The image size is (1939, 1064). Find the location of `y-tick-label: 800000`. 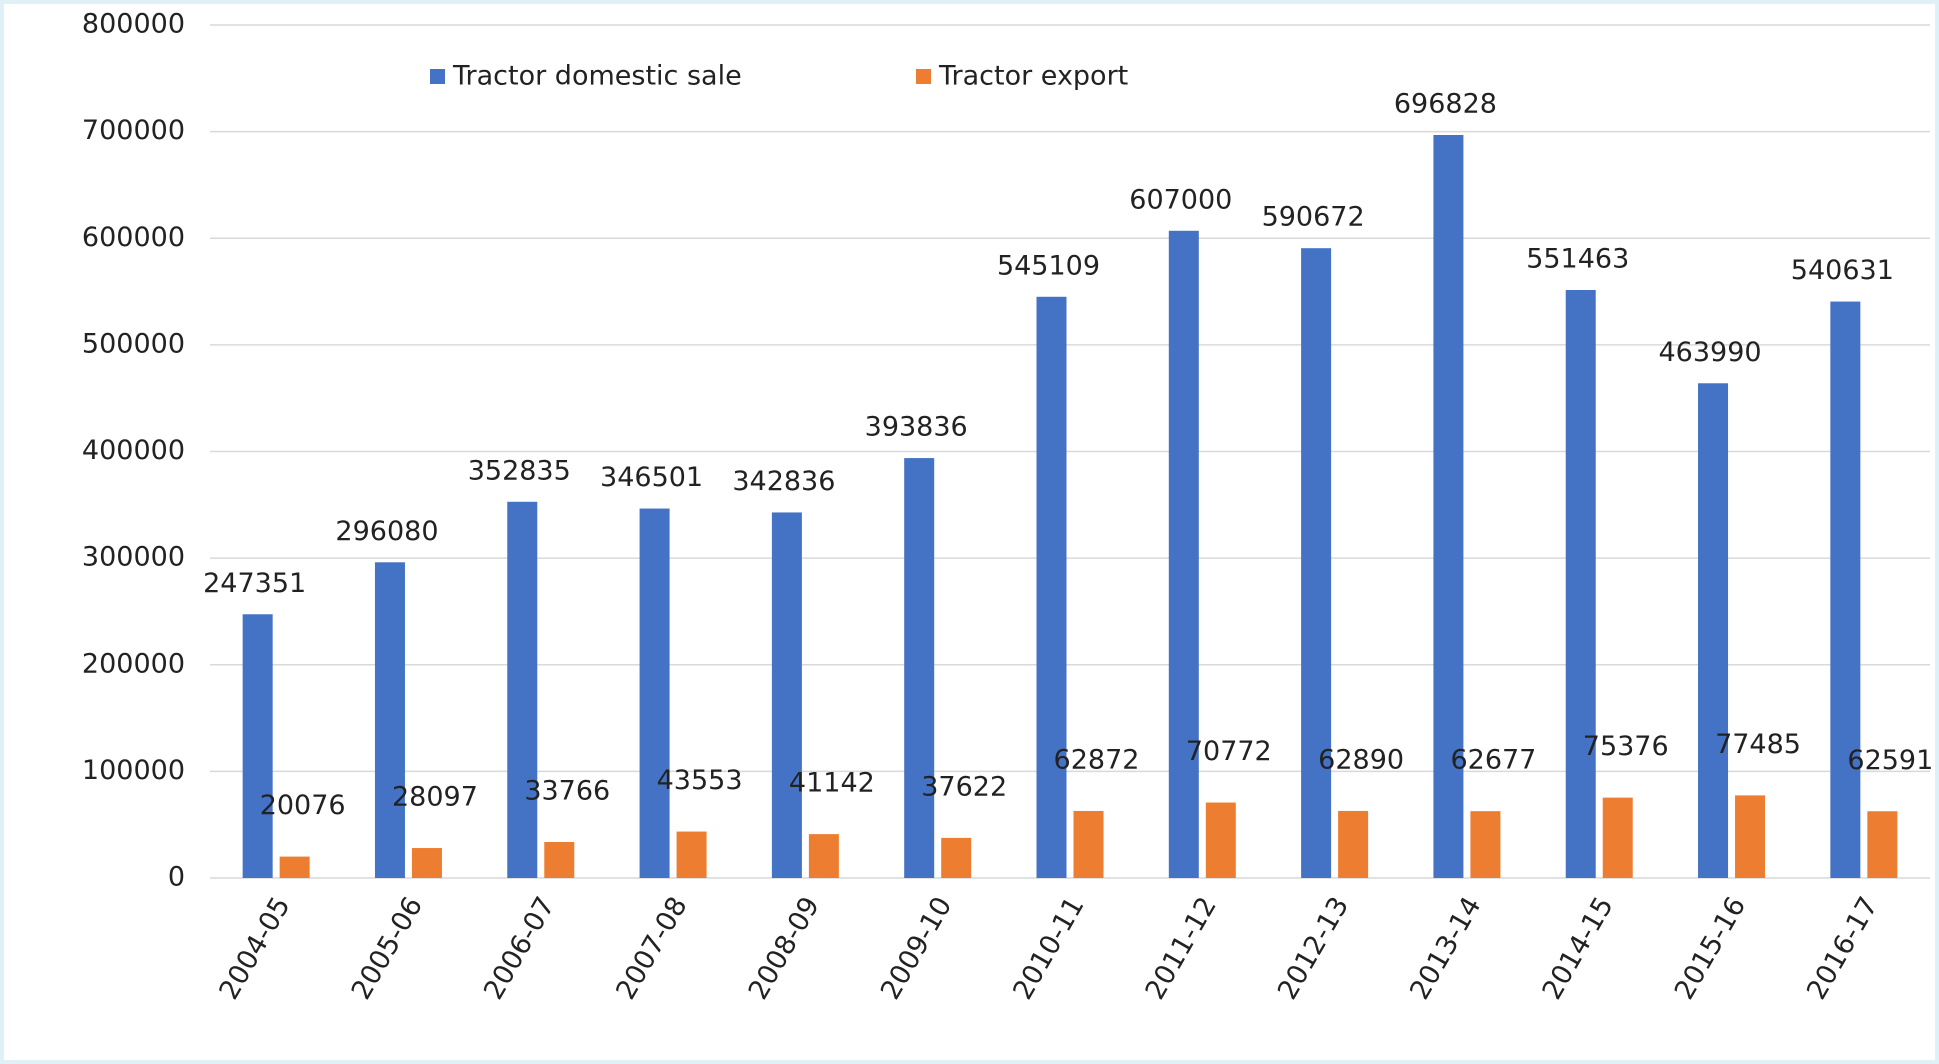

y-tick-label: 800000 is located at coordinates (133, 24).